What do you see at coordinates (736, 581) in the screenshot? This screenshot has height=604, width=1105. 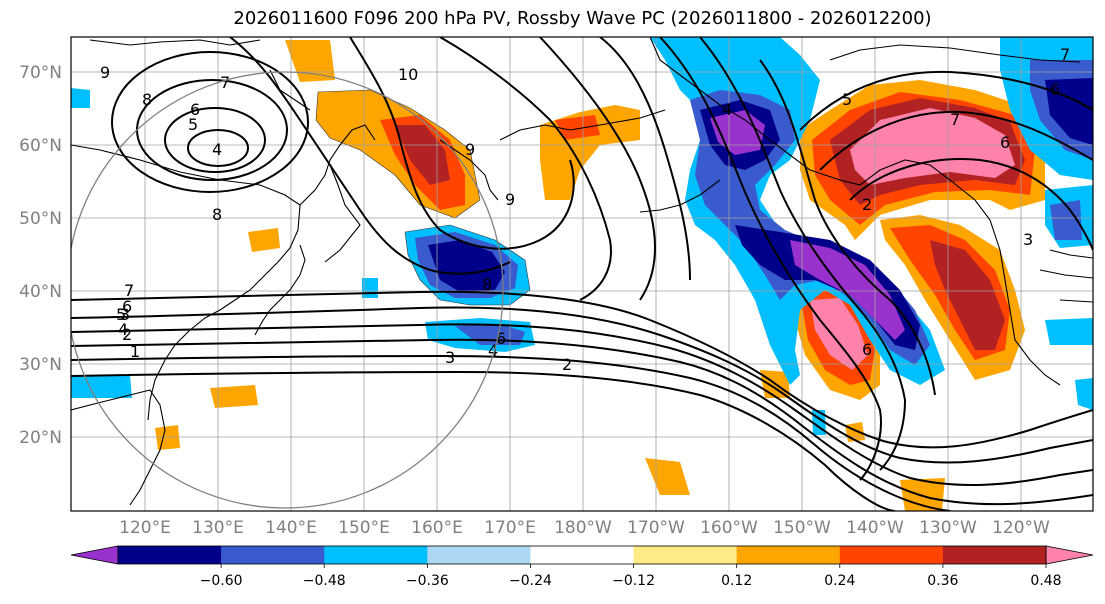 I see `colorbar-tick-label: 0.12` at bounding box center [736, 581].